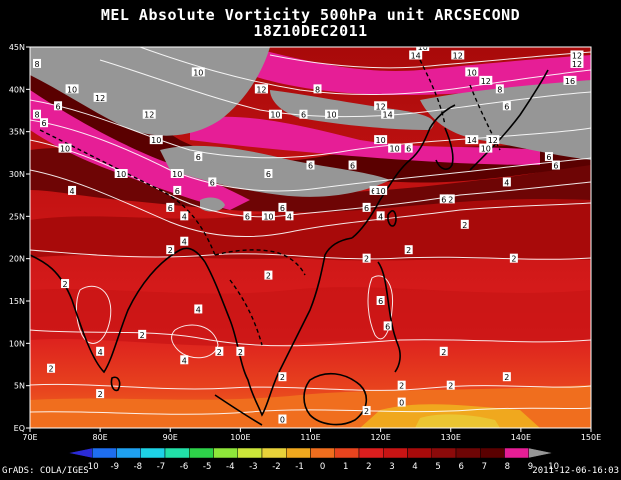 The image size is (621, 480). Describe the element at coordinates (161, 467) in the screenshot. I see `colorbar-label: -7` at that location.